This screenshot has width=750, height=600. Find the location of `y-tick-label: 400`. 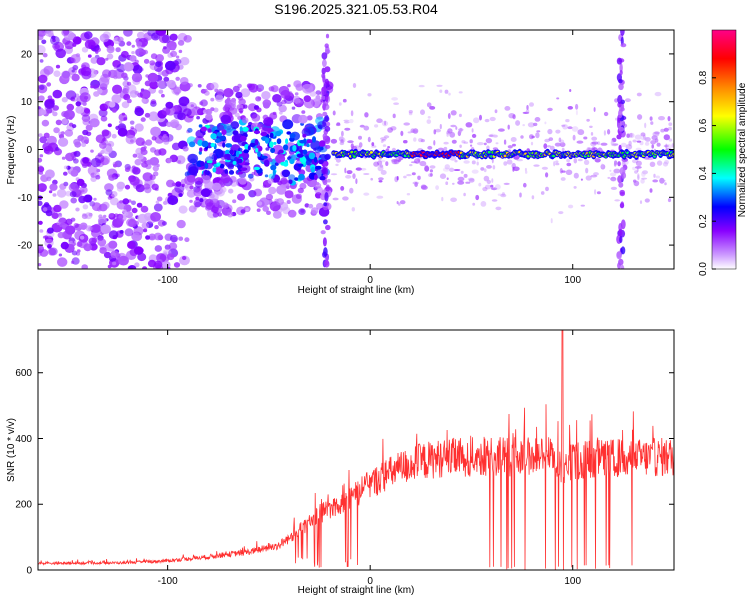

y-tick-label: 400 is located at coordinates (23, 439).